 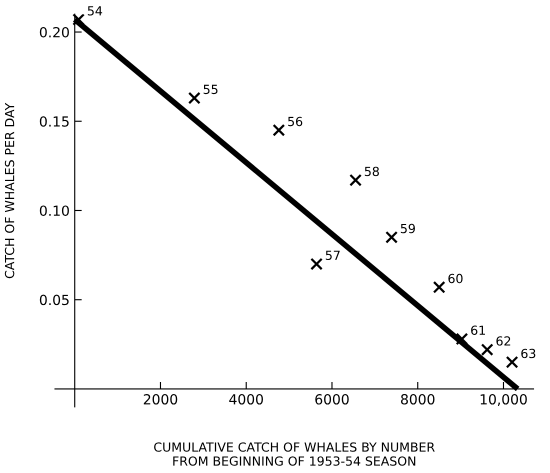 What do you see at coordinates (333, 255) in the screenshot?
I see `annotation: 57` at bounding box center [333, 255].